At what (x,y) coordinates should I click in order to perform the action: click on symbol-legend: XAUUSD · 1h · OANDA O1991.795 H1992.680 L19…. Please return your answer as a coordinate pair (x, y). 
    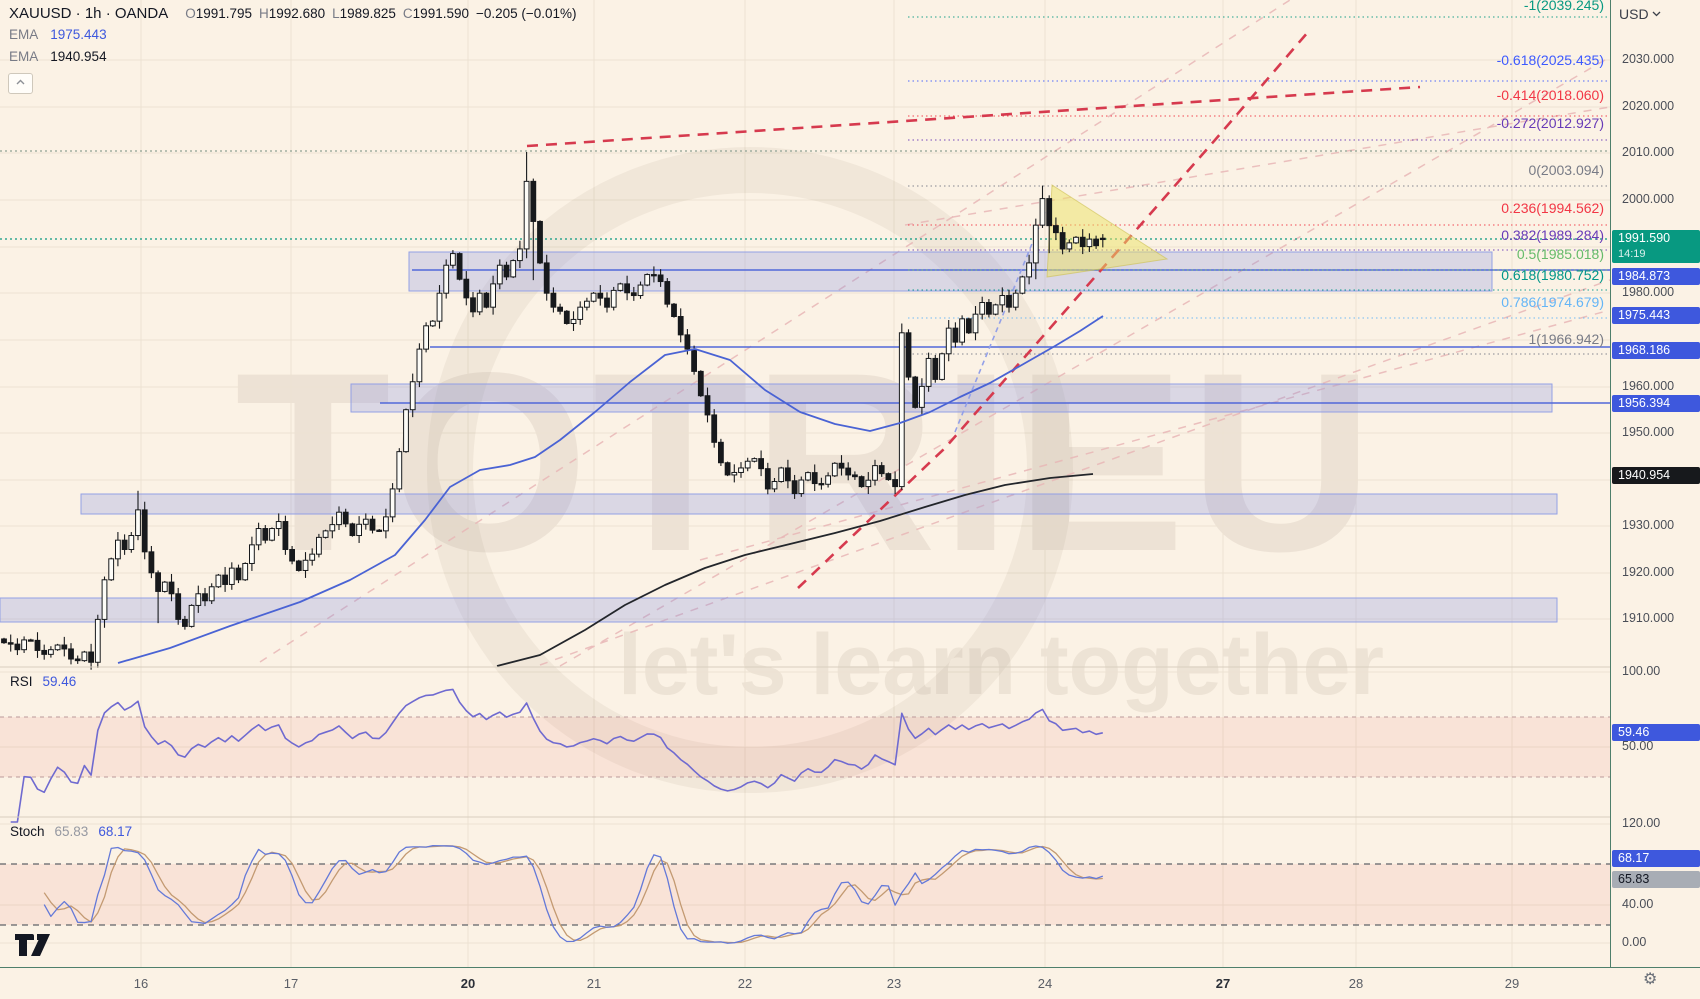
    Looking at the image, I should click on (293, 35).